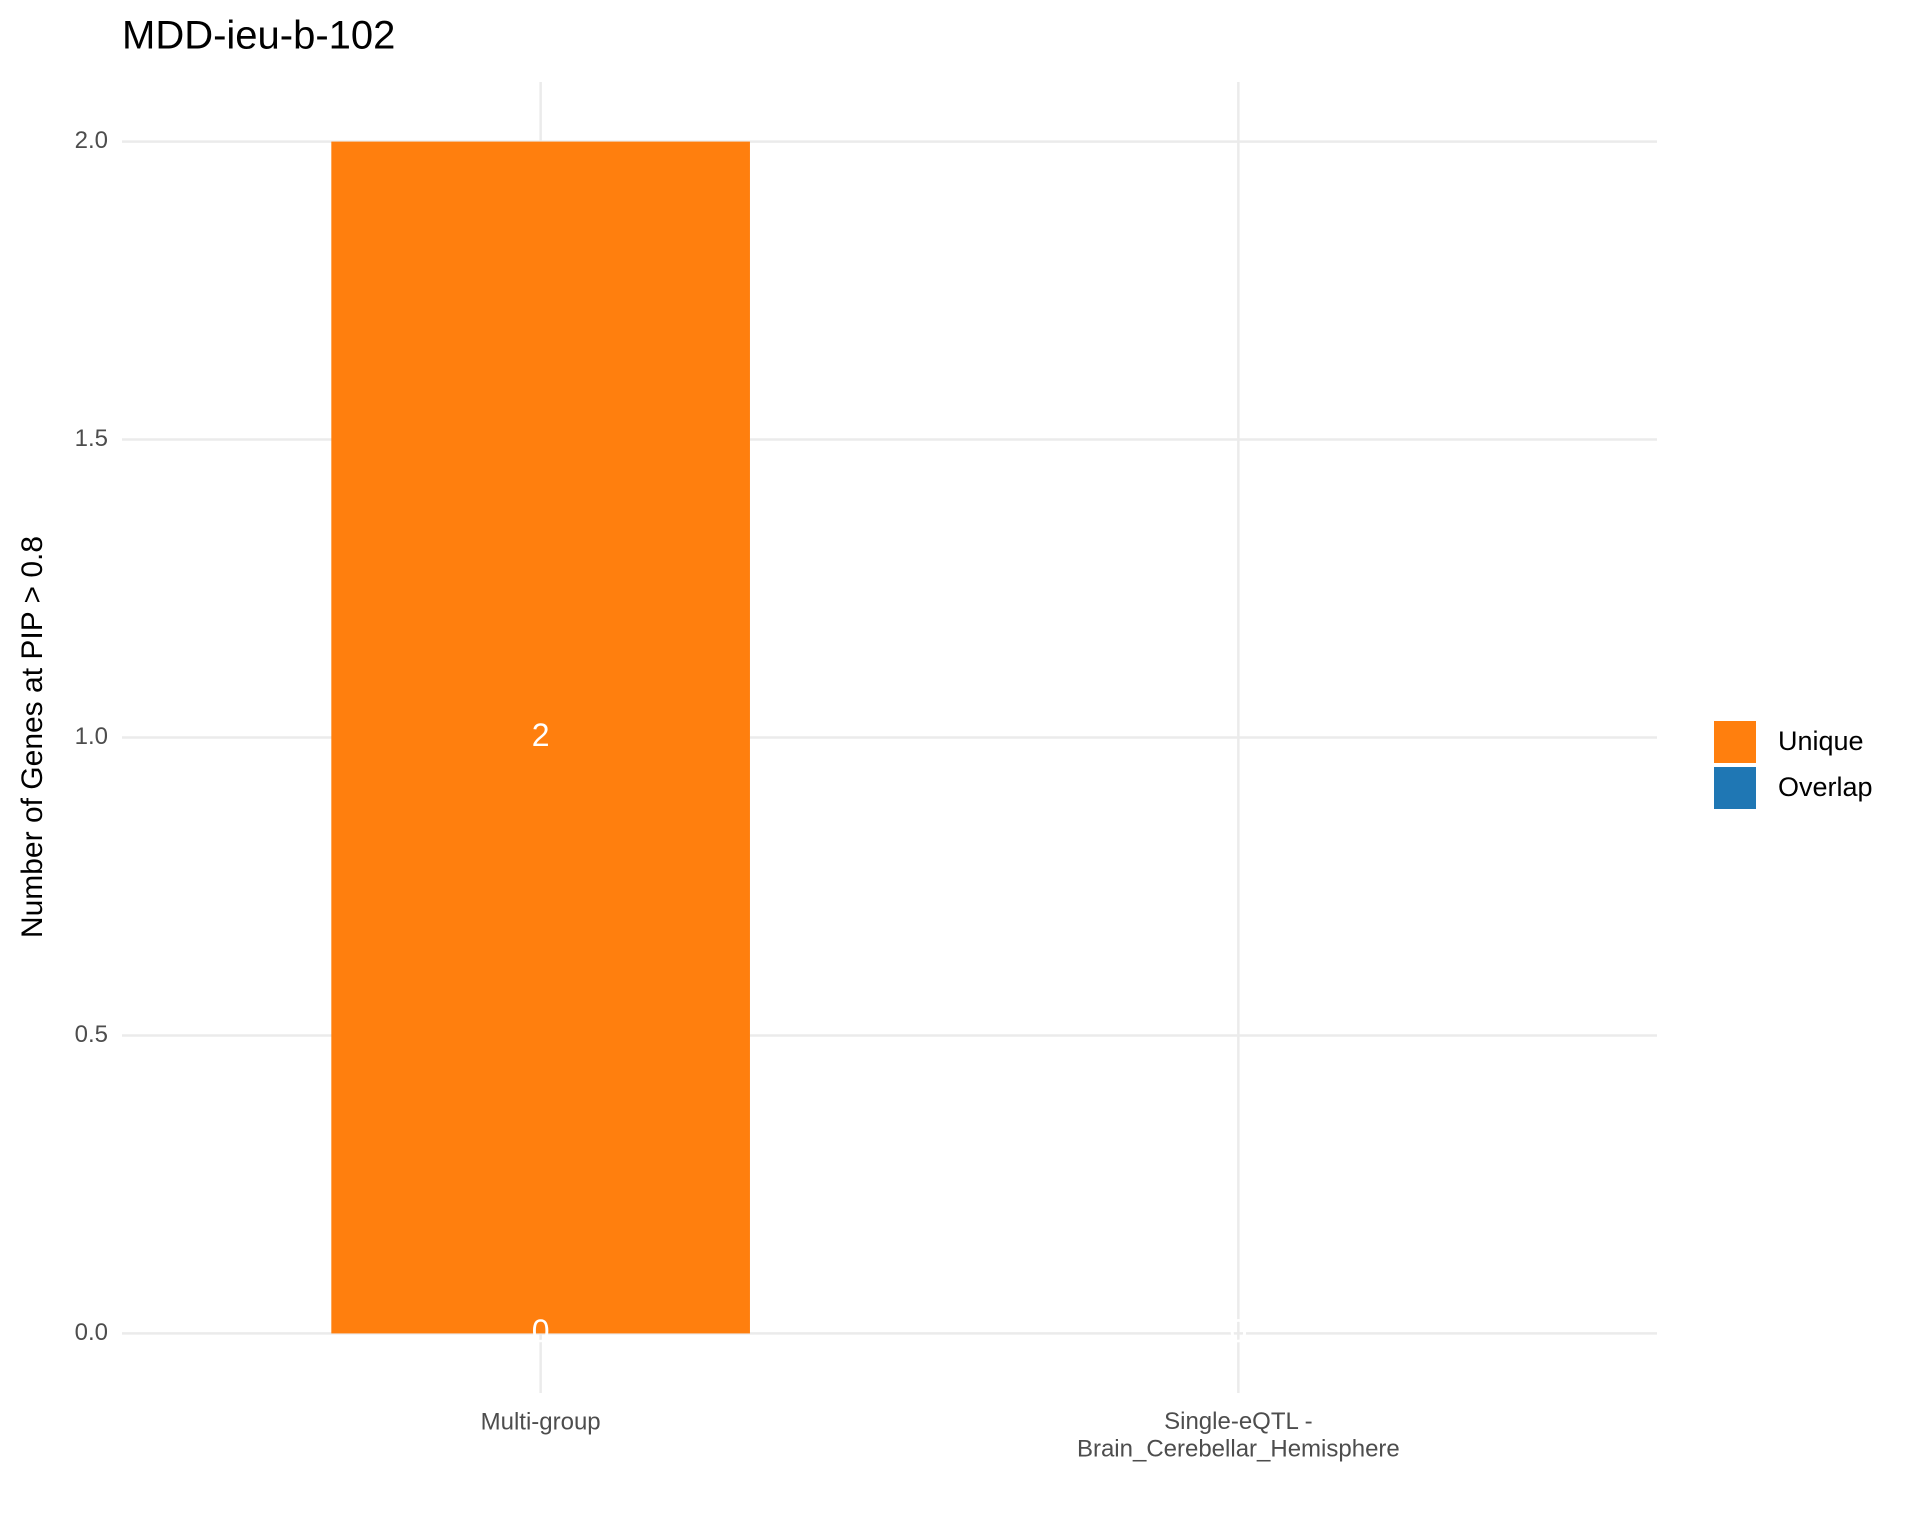  I want to click on legend-label: Unique, so click(1821, 741).